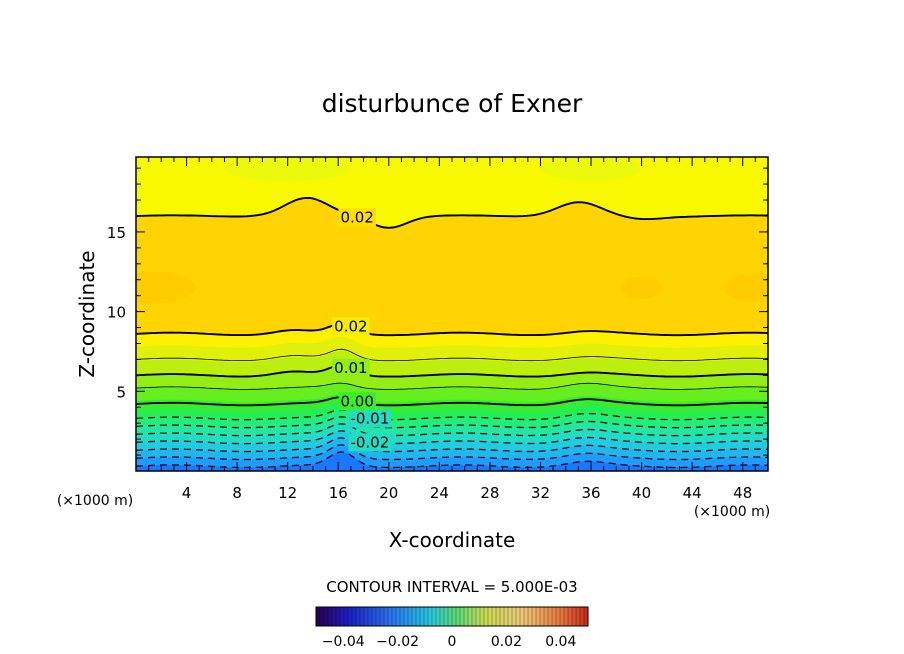 The image size is (904, 654). What do you see at coordinates (692, 493) in the screenshot?
I see `x-tick-label: 44` at bounding box center [692, 493].